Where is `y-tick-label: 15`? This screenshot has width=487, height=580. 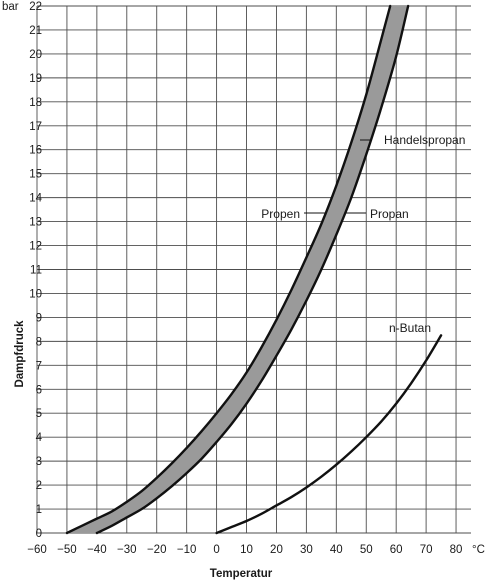 y-tick-label: 15 is located at coordinates (35, 175).